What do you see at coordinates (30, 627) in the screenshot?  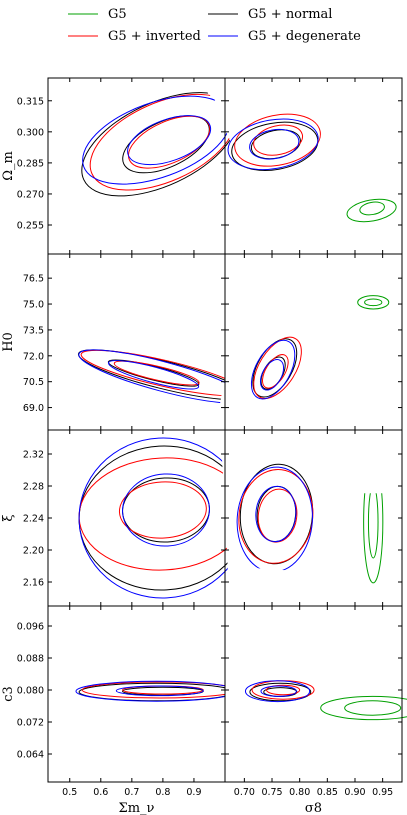 I see `y-tick-label-r3-4: 0.096` at bounding box center [30, 627].